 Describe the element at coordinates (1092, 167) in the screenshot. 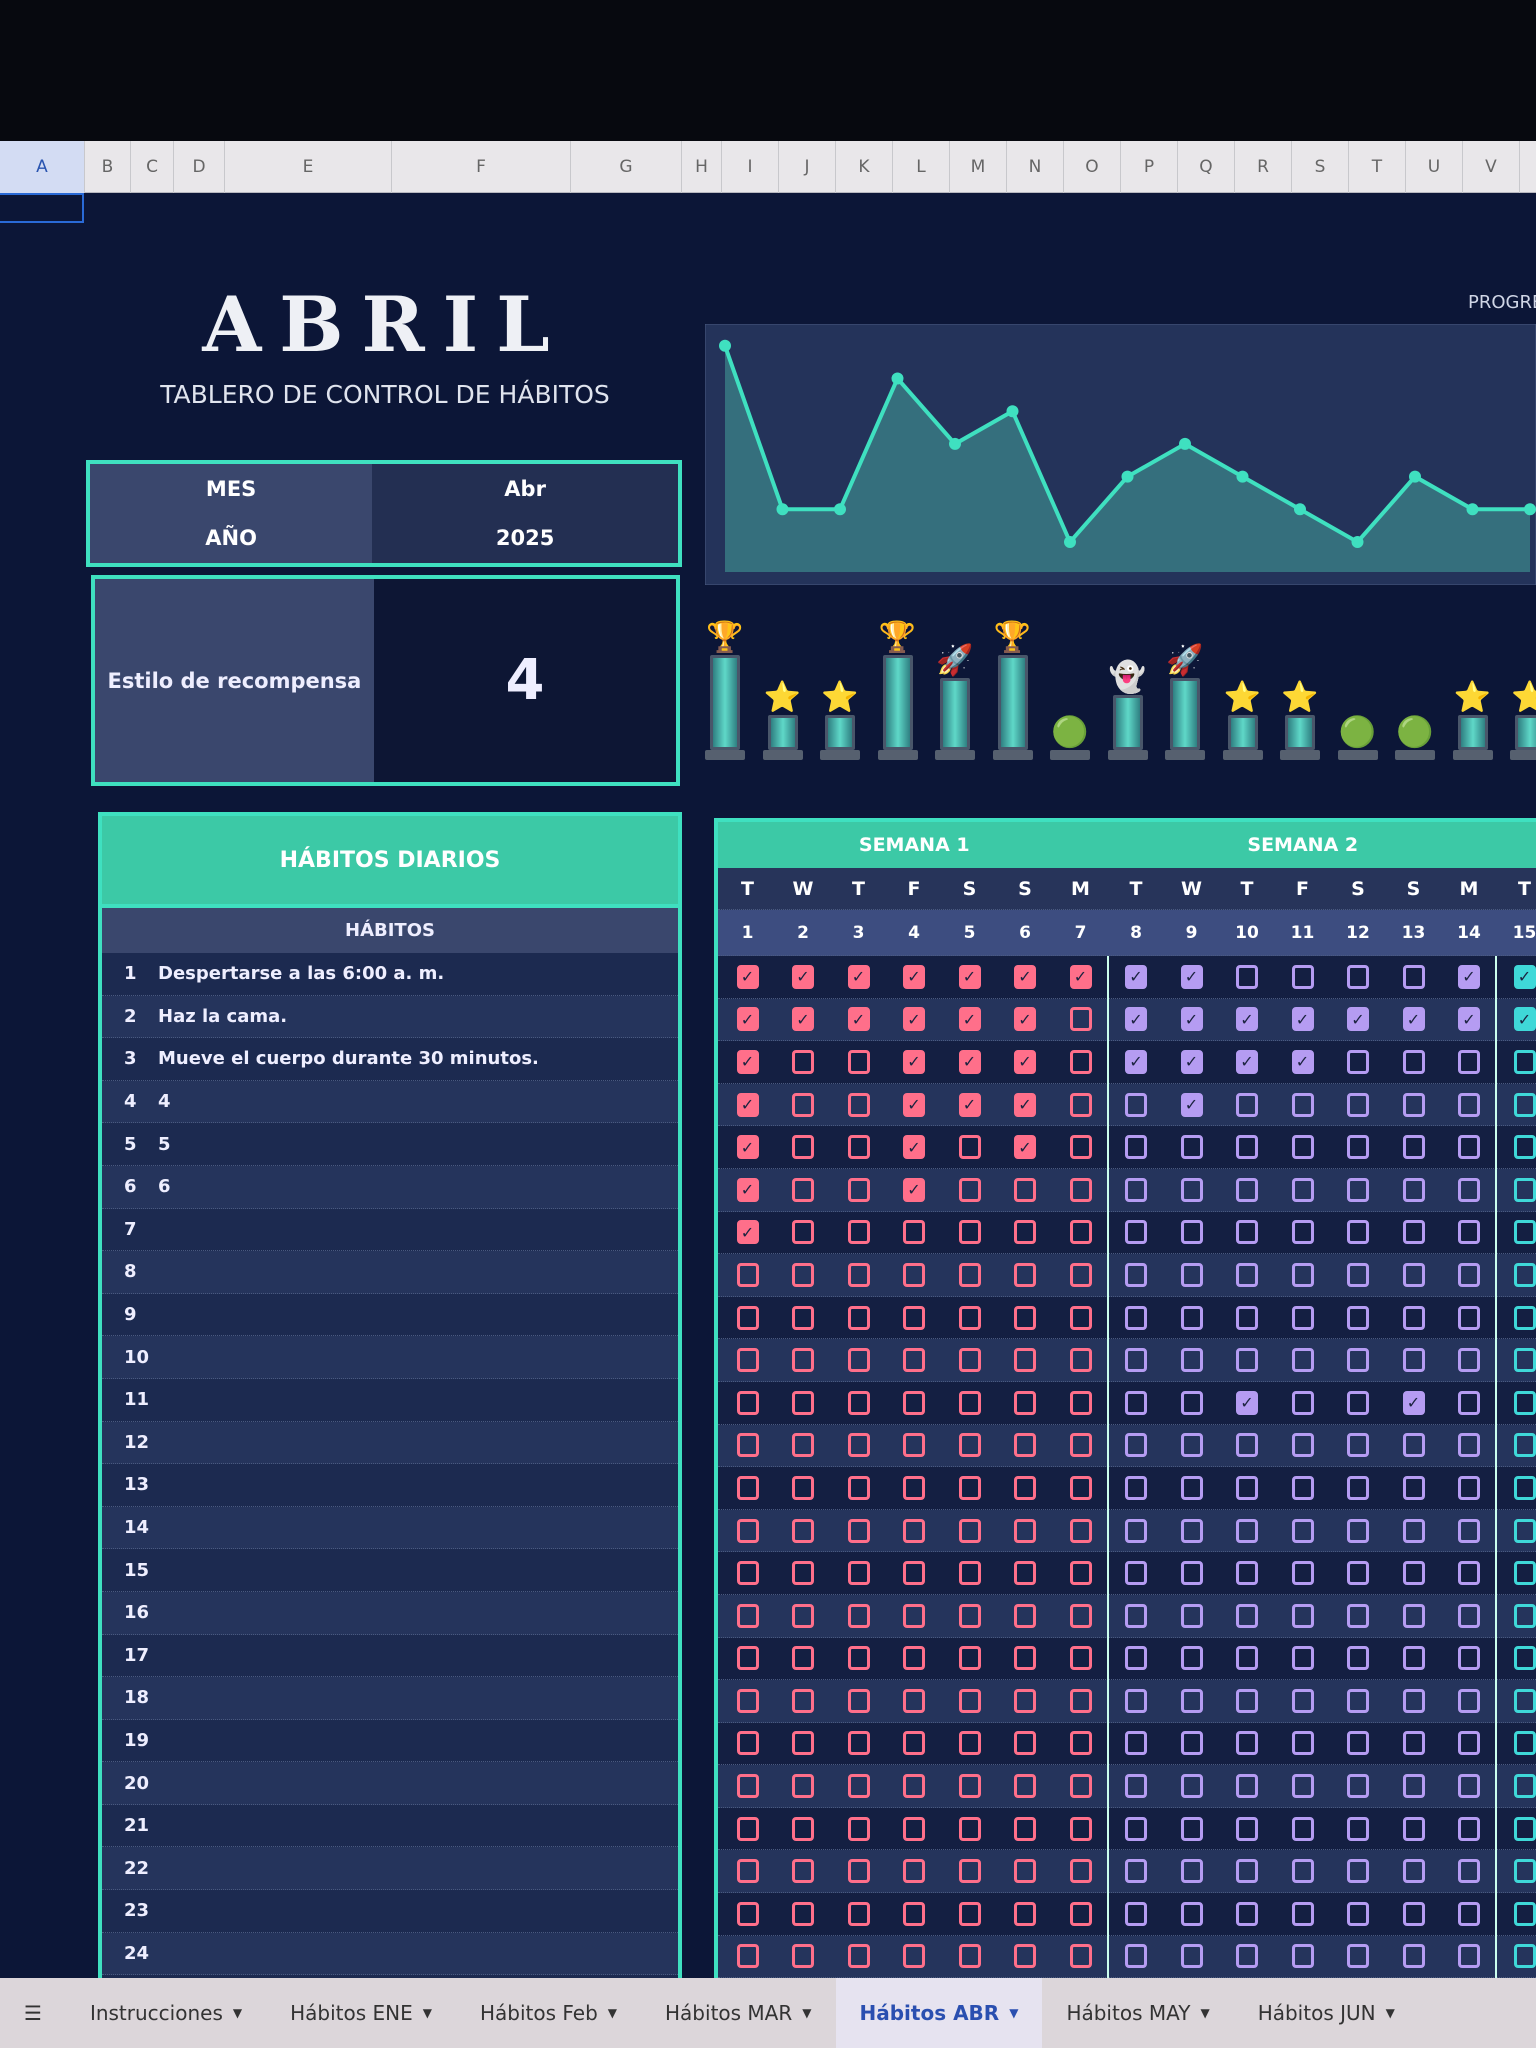

I see `column-header-o: O` at that location.